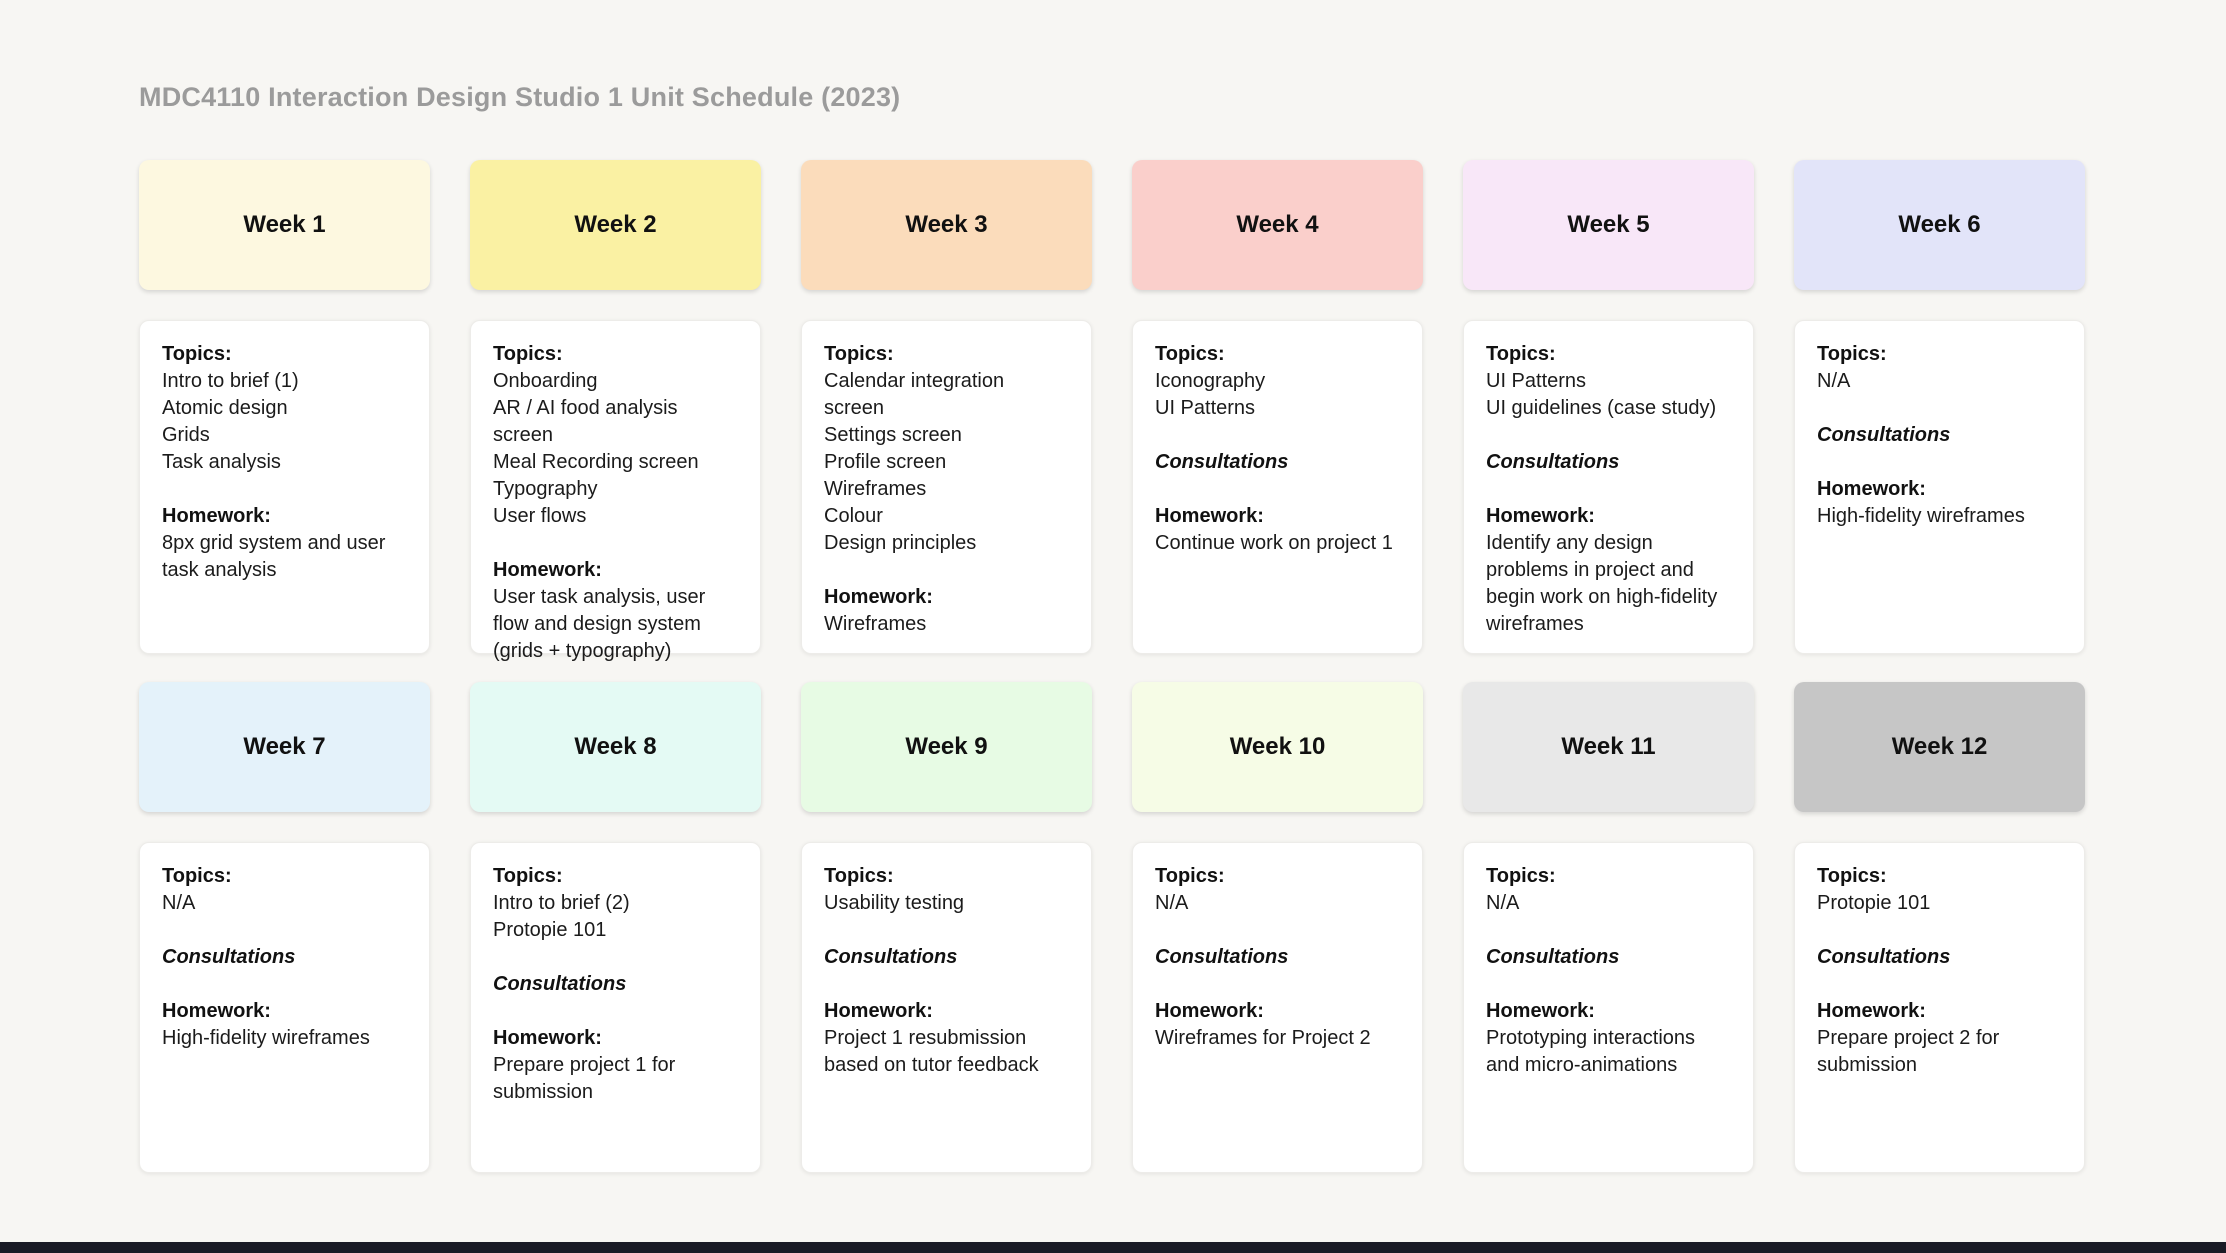 This screenshot has width=2226, height=1253. Describe the element at coordinates (946, 747) in the screenshot. I see `week-header: Week 9` at that location.